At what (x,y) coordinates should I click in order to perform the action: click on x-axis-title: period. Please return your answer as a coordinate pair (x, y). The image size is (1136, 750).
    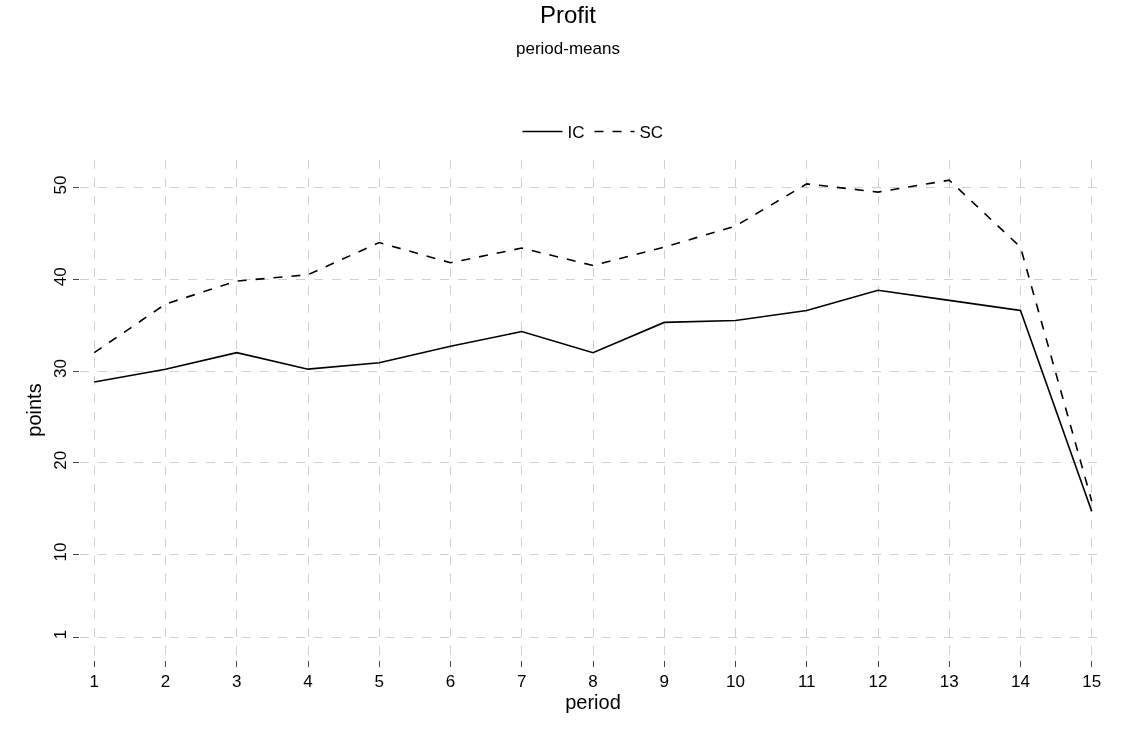
    Looking at the image, I should click on (593, 702).